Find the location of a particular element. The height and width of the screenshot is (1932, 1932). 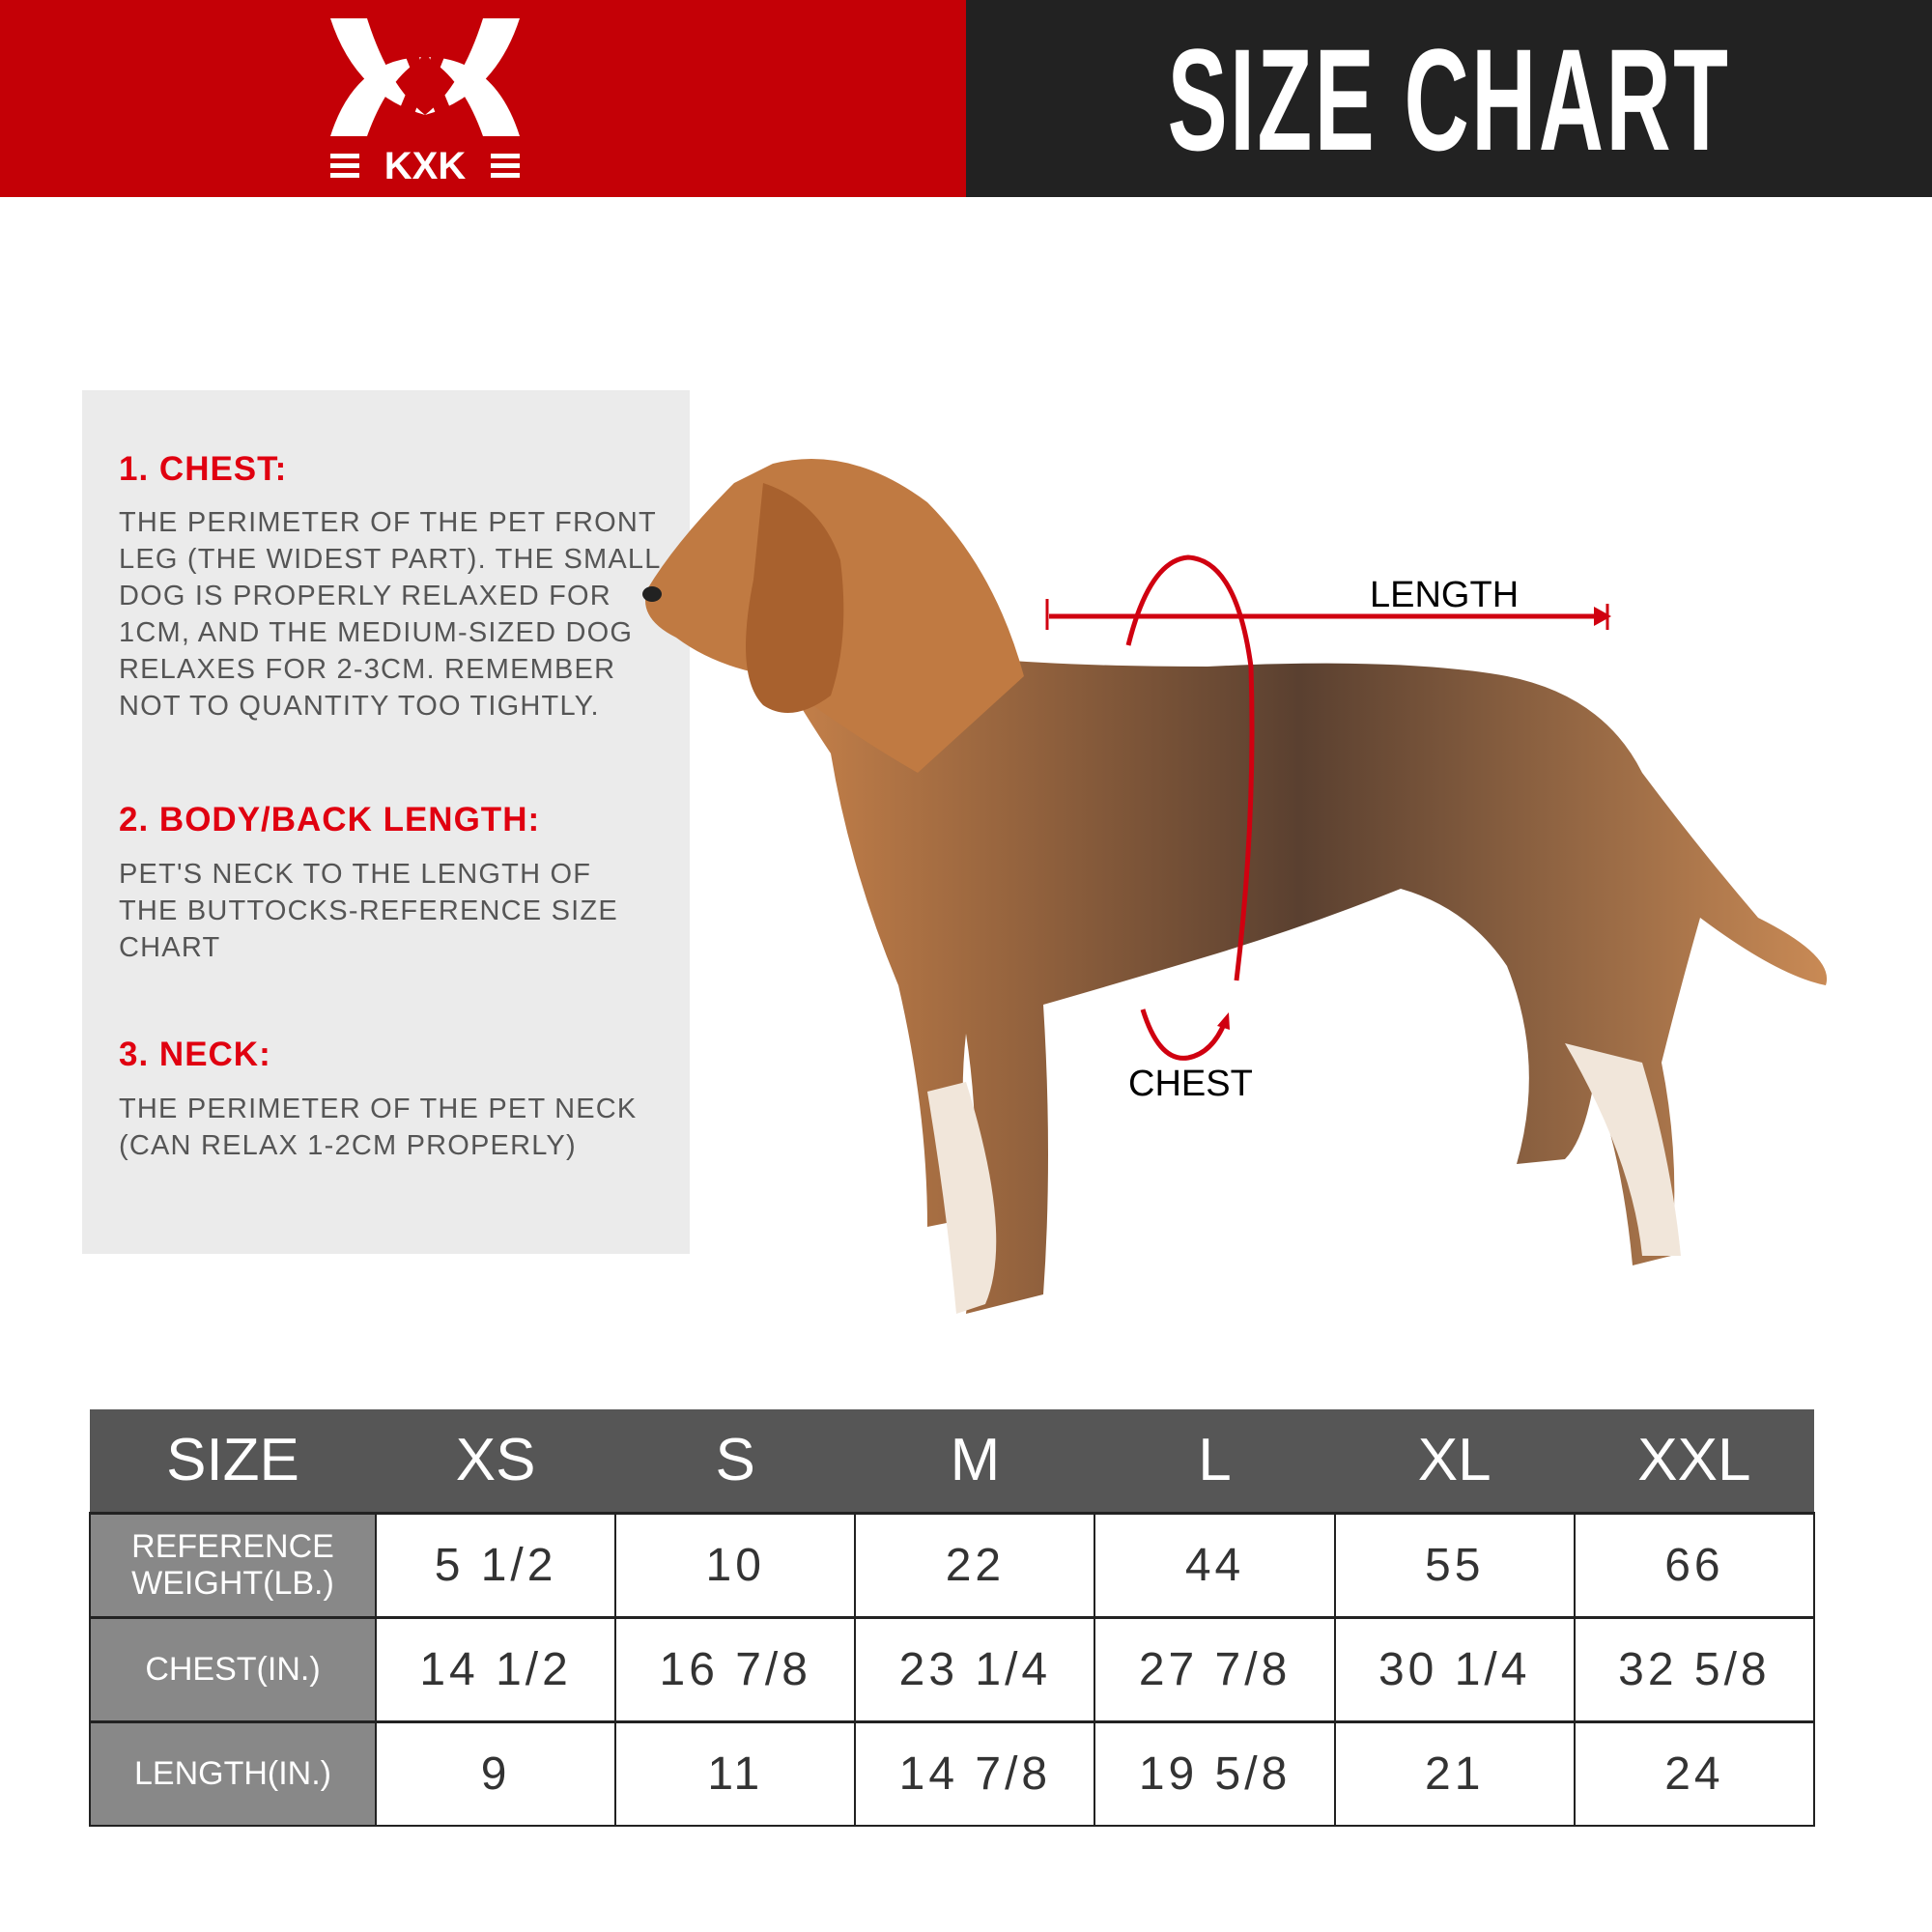

header-size: SIZE is located at coordinates (233, 1462).